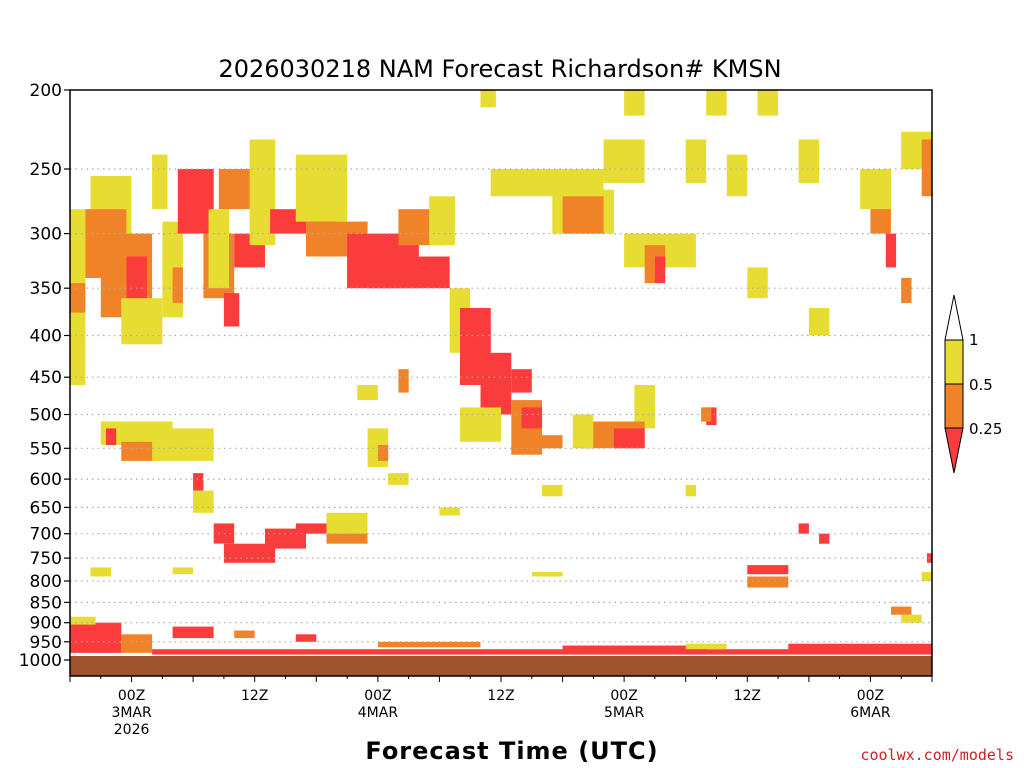  Describe the element at coordinates (870, 713) in the screenshot. I see `x-tick-label-6-1: 6MAR` at that location.